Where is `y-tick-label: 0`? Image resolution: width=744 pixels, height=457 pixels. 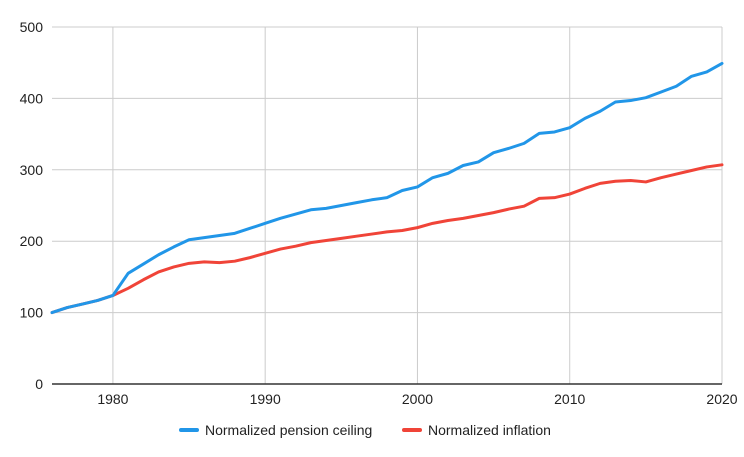
y-tick-label: 0 is located at coordinates (39, 384).